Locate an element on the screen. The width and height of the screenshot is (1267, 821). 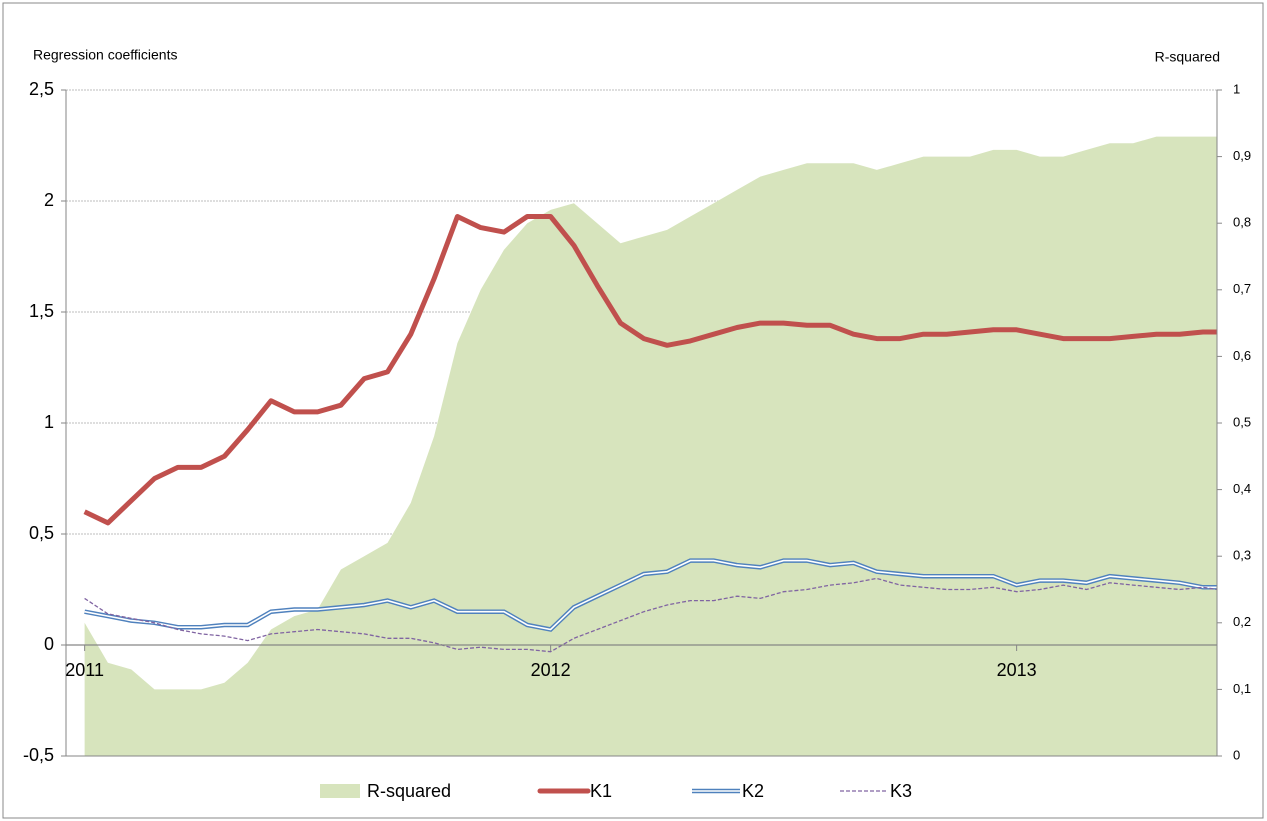
y2-tick-label: 0,2 is located at coordinates (1242, 621).